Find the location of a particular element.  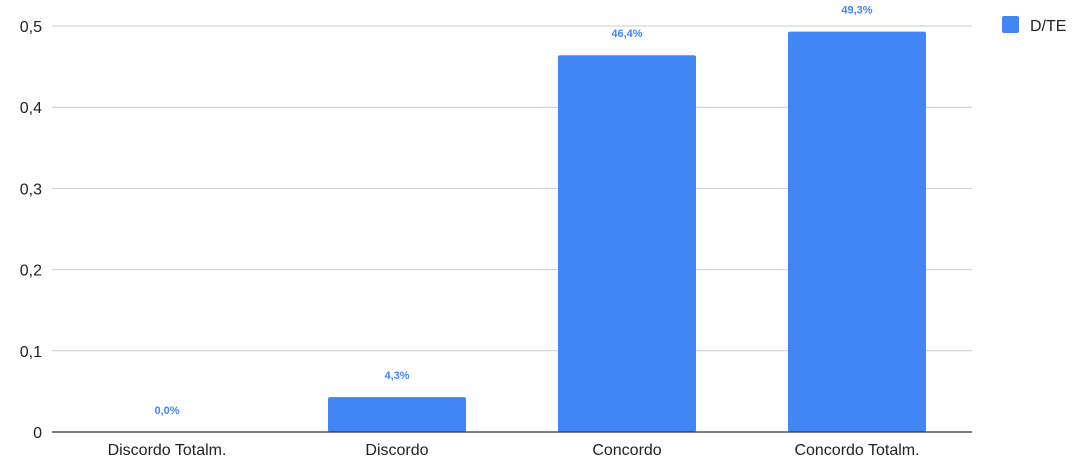

y-axis-ticks: 0 0,1 0,2 0,3 0,4 0,5 is located at coordinates (31, 230).